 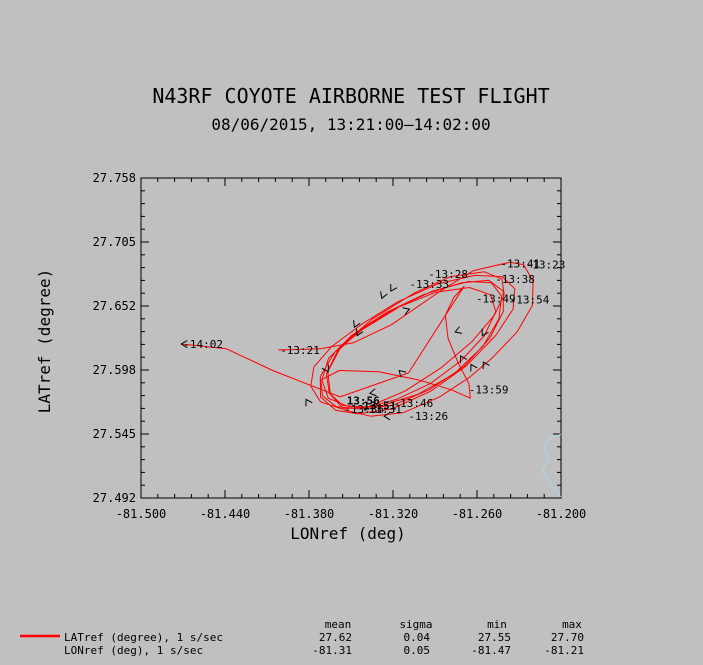 I want to click on x-tick-label: -81.320, so click(x=393, y=514).